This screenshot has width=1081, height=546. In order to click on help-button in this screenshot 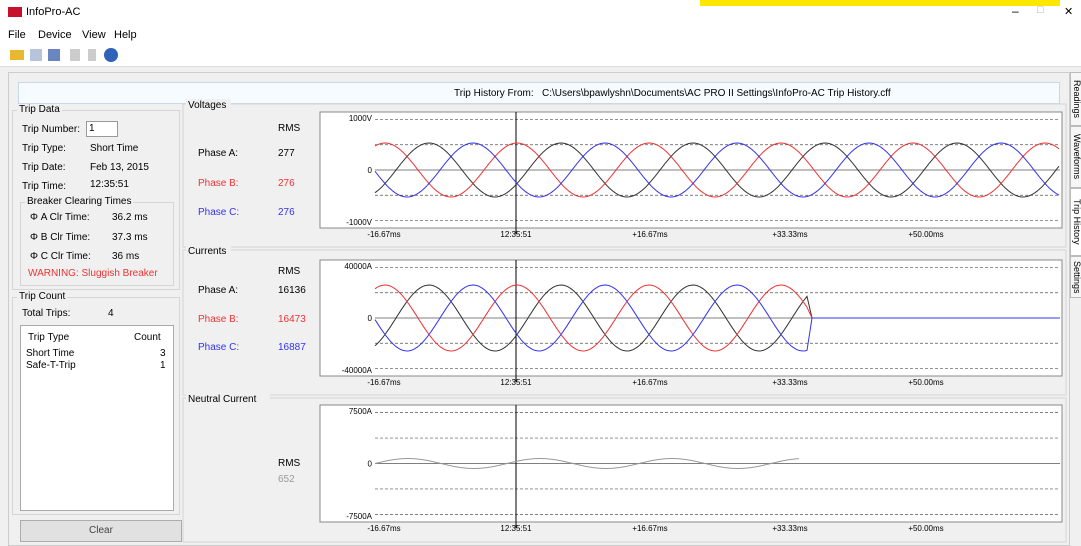, I will do `click(111, 55)`.